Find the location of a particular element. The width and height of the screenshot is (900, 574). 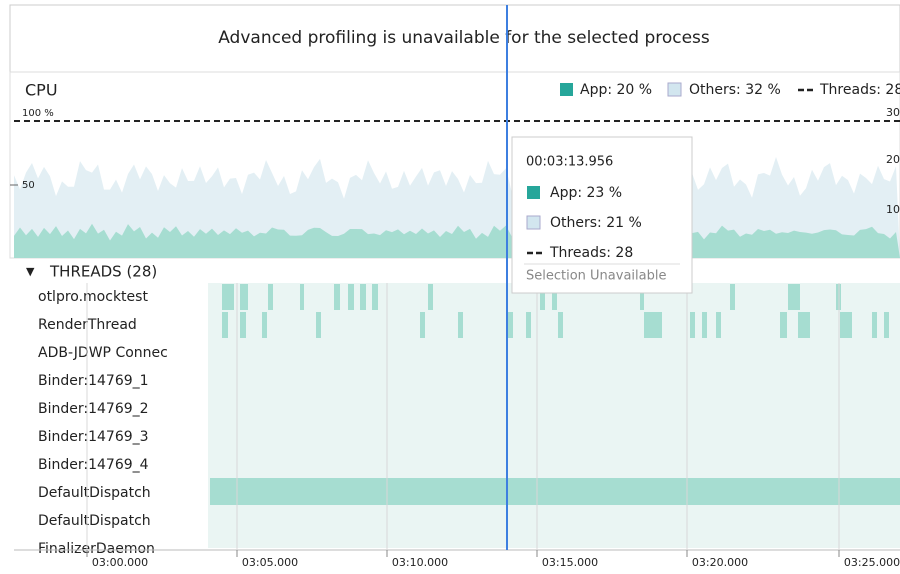

legend-swatch-others is located at coordinates (674, 89).